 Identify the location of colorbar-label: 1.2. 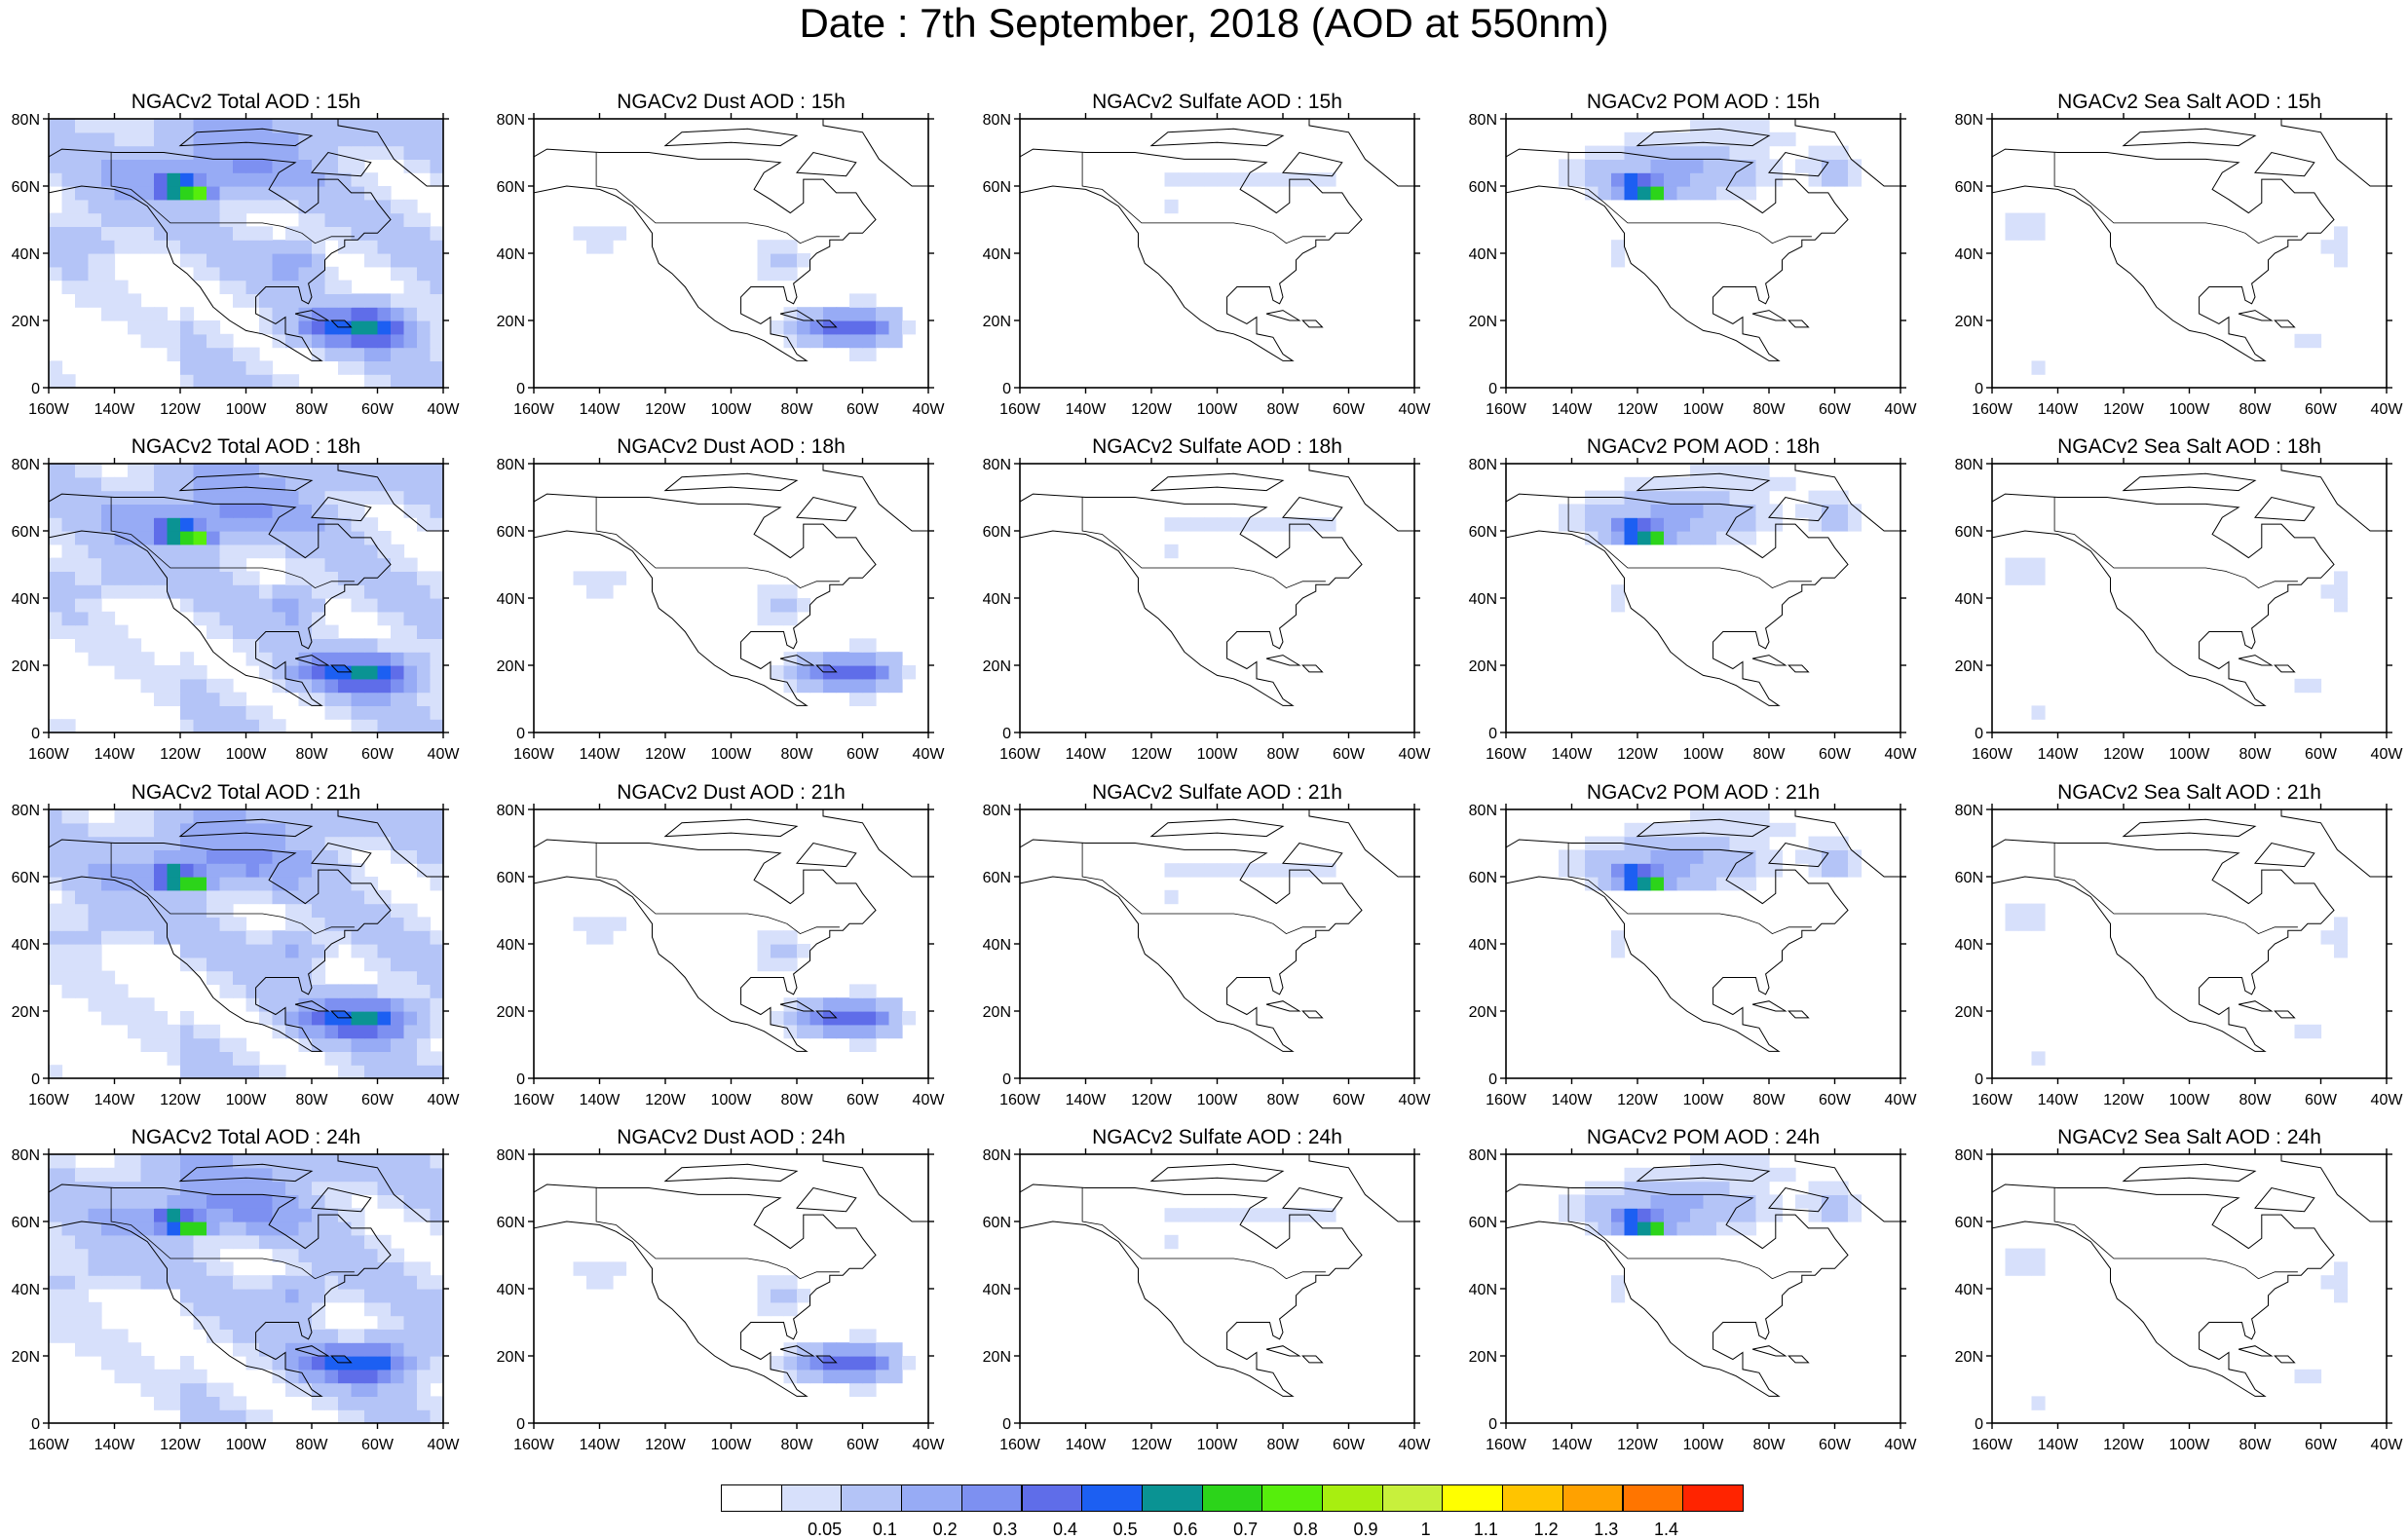
(1546, 1529).